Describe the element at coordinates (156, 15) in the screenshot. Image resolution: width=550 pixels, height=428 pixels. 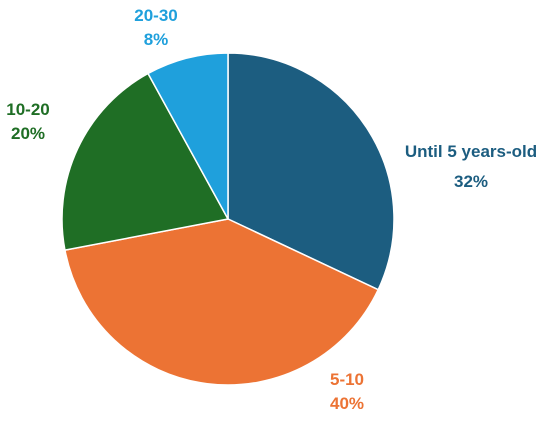
I see `slice-category-label: 20-30` at that location.